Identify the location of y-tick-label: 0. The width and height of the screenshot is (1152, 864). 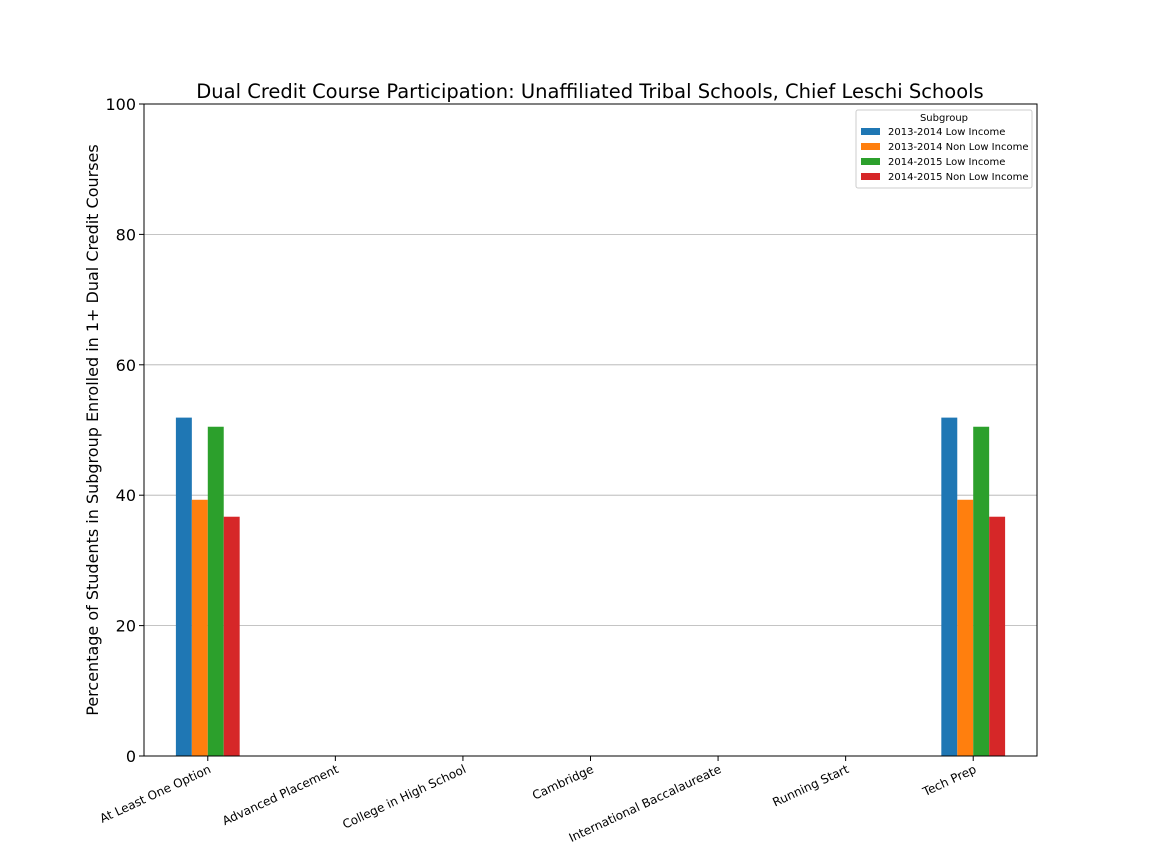
(131, 756).